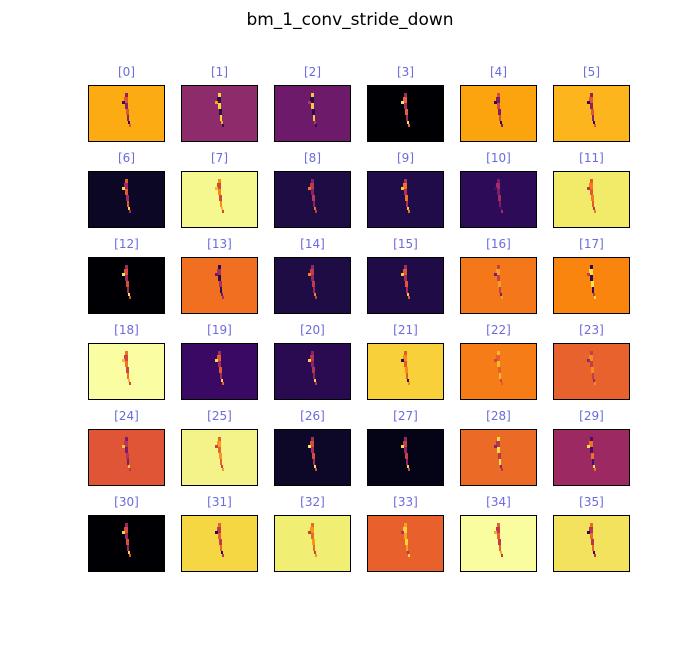 Image resolution: width=700 pixels, height=650 pixels. I want to click on panel-label: [5], so click(591, 72).